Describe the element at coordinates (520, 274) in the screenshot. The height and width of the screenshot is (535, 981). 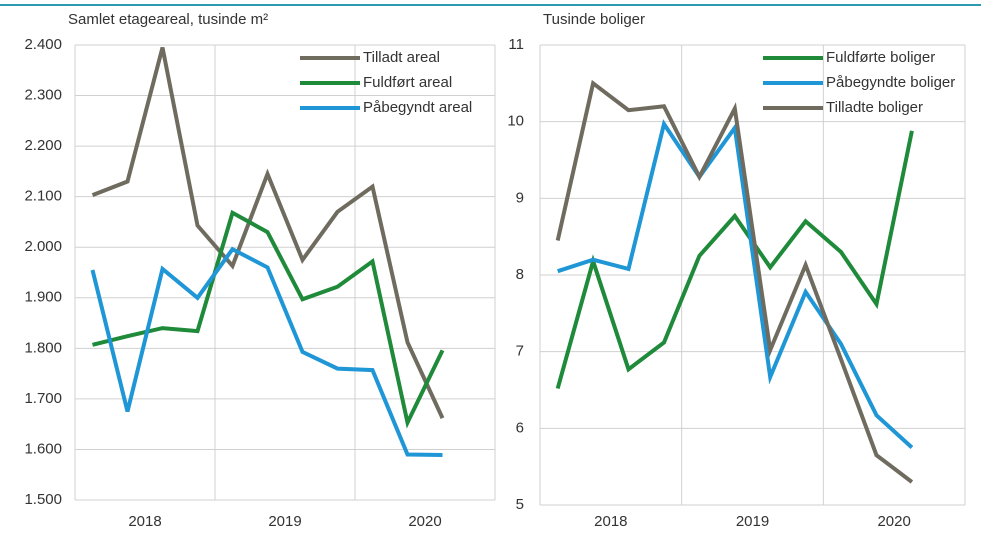
I see `y-tick-label: 8` at that location.